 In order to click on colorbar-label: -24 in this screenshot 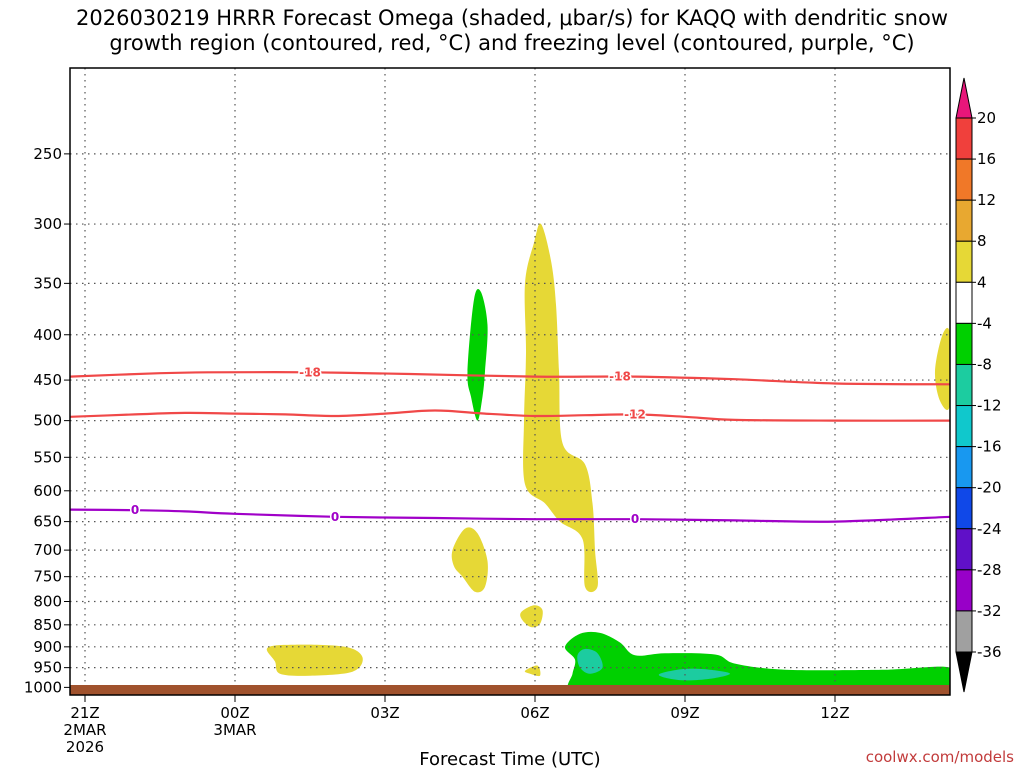, I will do `click(989, 529)`.